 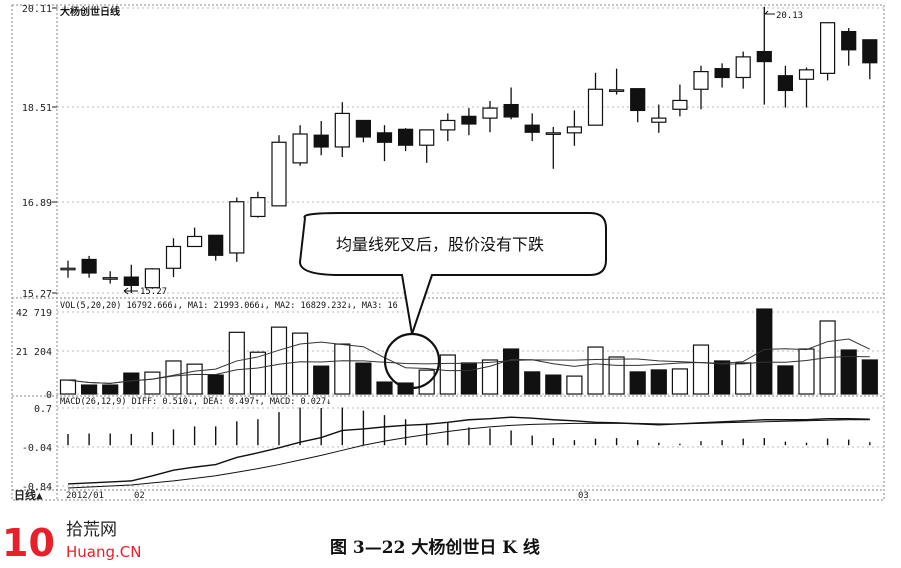 What do you see at coordinates (130, 291) in the screenshot?
I see `low-arrow` at bounding box center [130, 291].